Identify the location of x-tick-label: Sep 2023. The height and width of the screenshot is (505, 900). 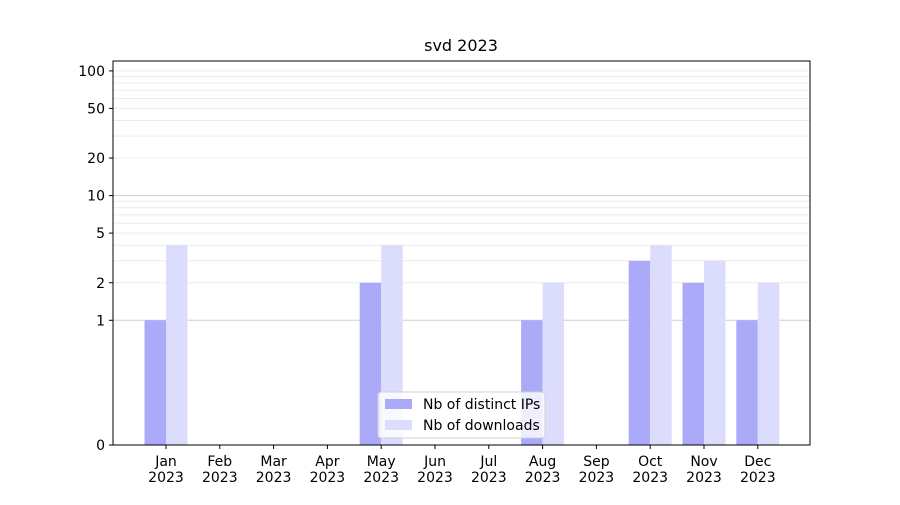
(597, 470).